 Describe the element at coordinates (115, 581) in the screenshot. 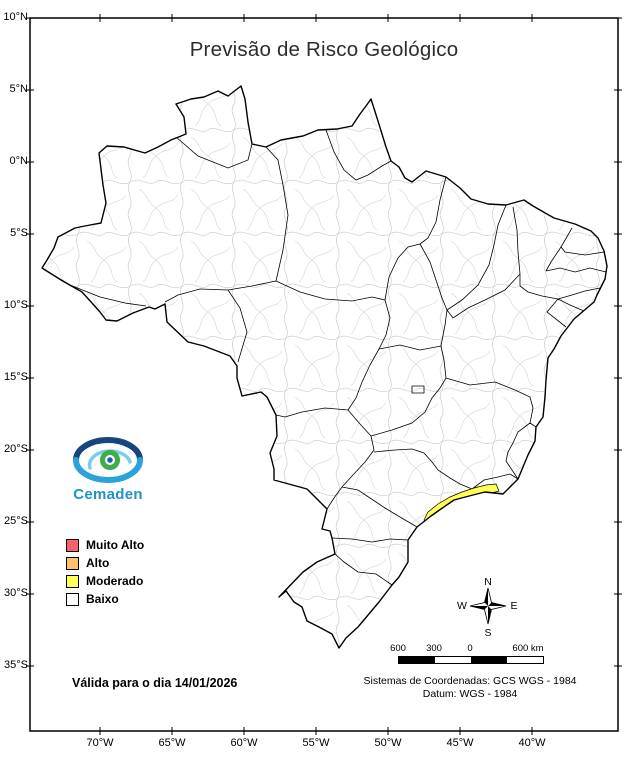

I see `legend-label: Moderado` at that location.